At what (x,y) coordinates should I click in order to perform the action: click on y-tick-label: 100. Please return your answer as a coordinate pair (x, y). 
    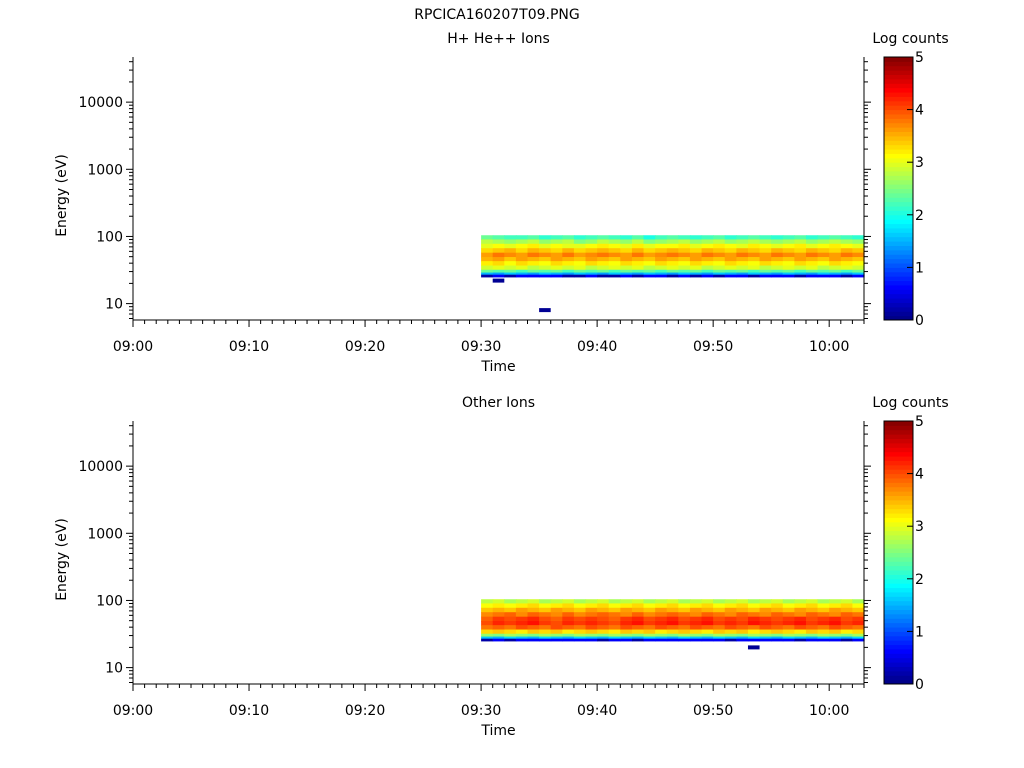
    Looking at the image, I should click on (109, 601).